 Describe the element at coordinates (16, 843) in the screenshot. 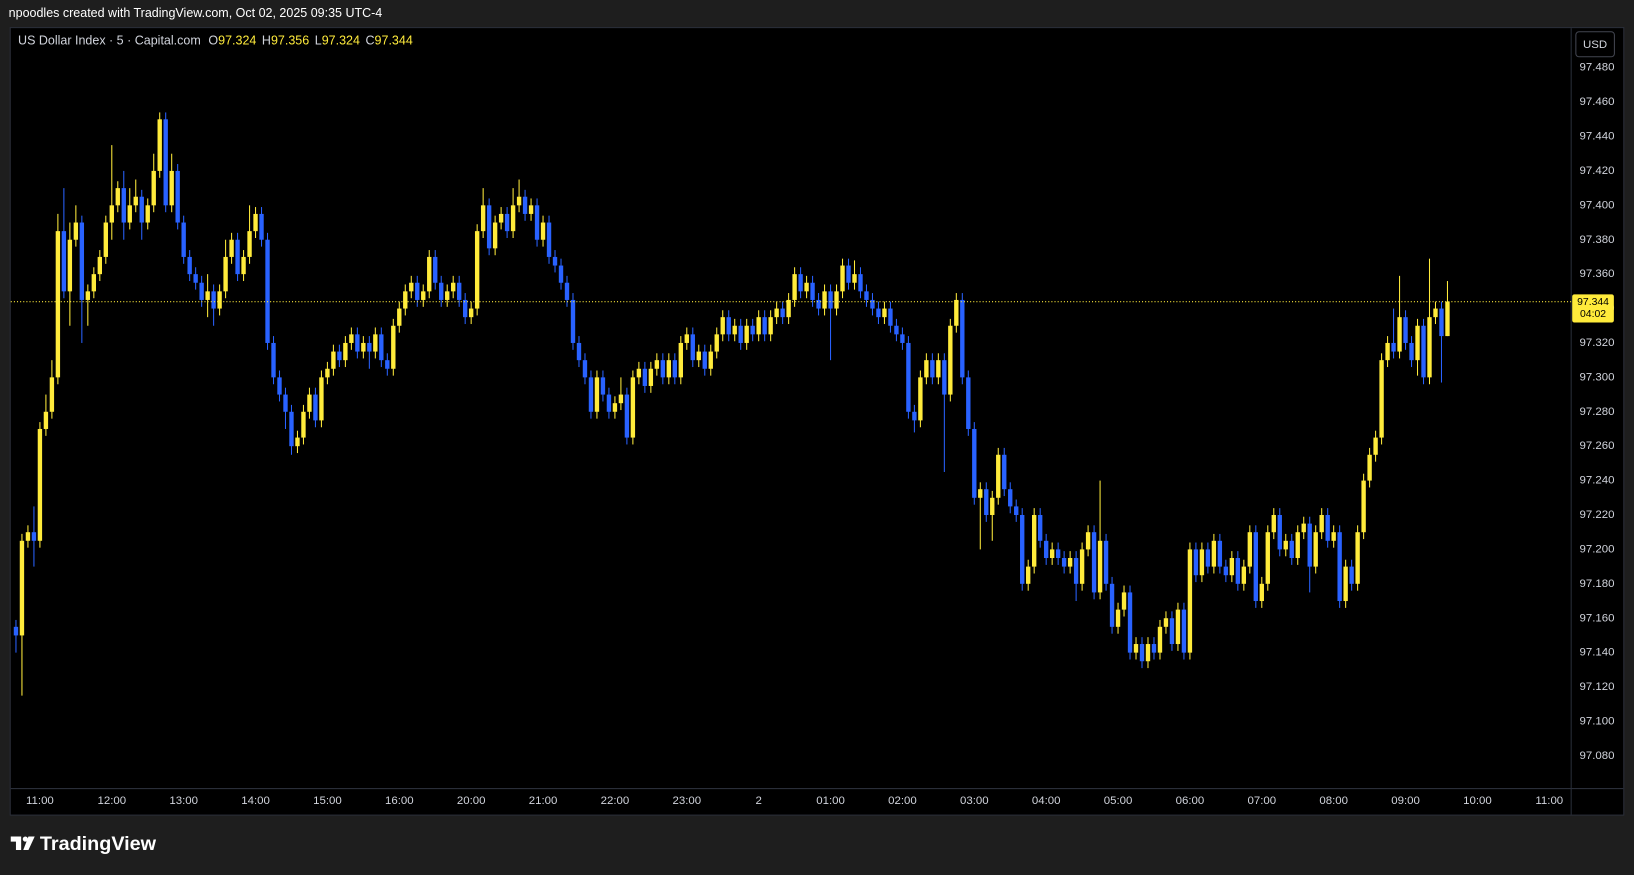

I see `logo-mark` at that location.